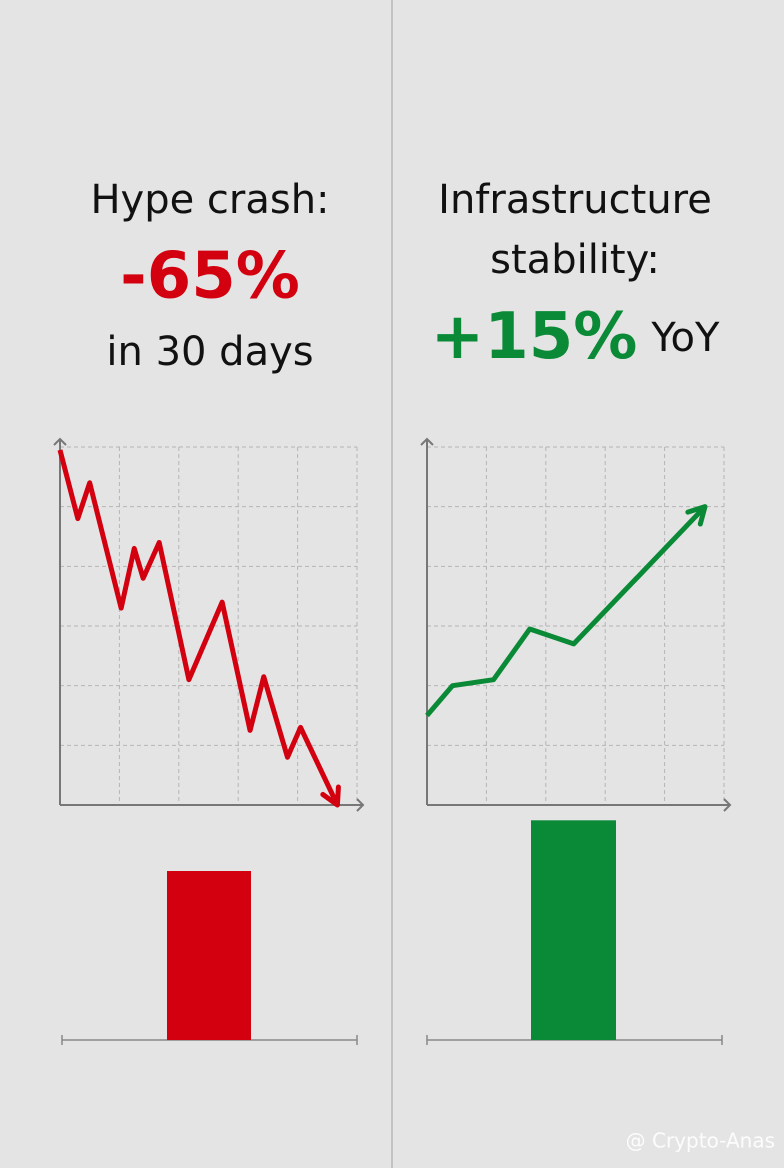 The width and height of the screenshot is (784, 1168). What do you see at coordinates (575, 260) in the screenshot?
I see `panel-title: stability:` at bounding box center [575, 260].